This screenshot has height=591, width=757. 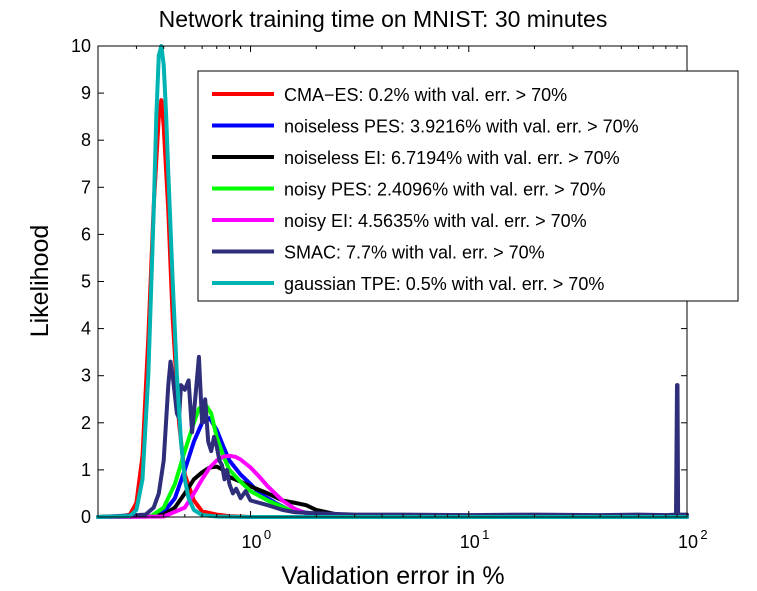 What do you see at coordinates (435, 221) in the screenshot?
I see `legend-entry-4: noisy EI: 4.5635% with val. err. > 70%` at bounding box center [435, 221].